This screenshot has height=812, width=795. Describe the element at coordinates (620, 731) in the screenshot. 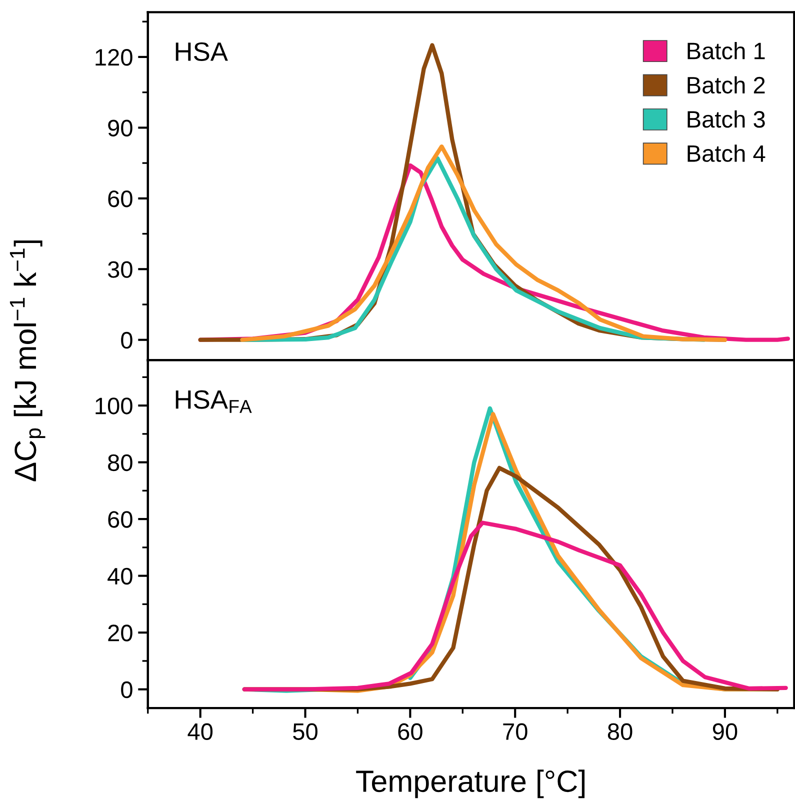

I see `x-tick-label: 80` at that location.